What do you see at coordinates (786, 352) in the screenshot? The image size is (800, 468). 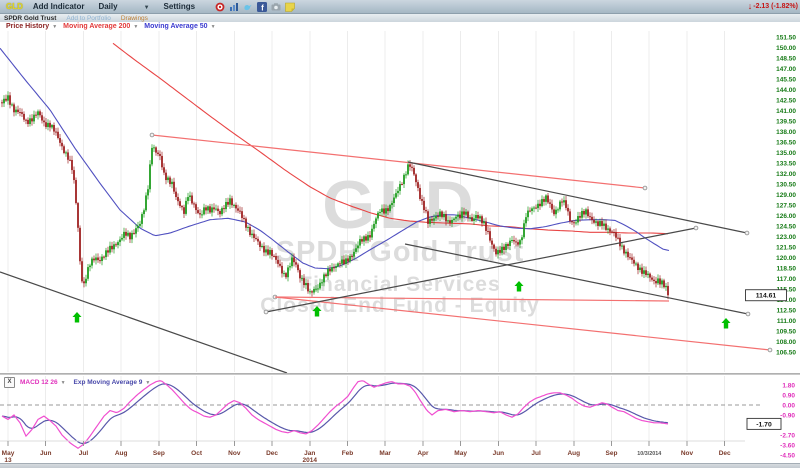 I see `svg-text: 106.50` at bounding box center [786, 352].